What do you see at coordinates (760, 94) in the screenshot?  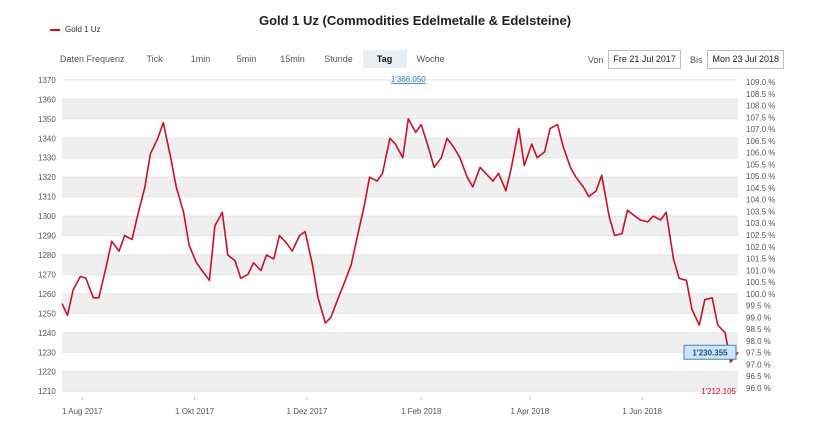 I see `y2-tick-label: 108.5 %` at bounding box center [760, 94].